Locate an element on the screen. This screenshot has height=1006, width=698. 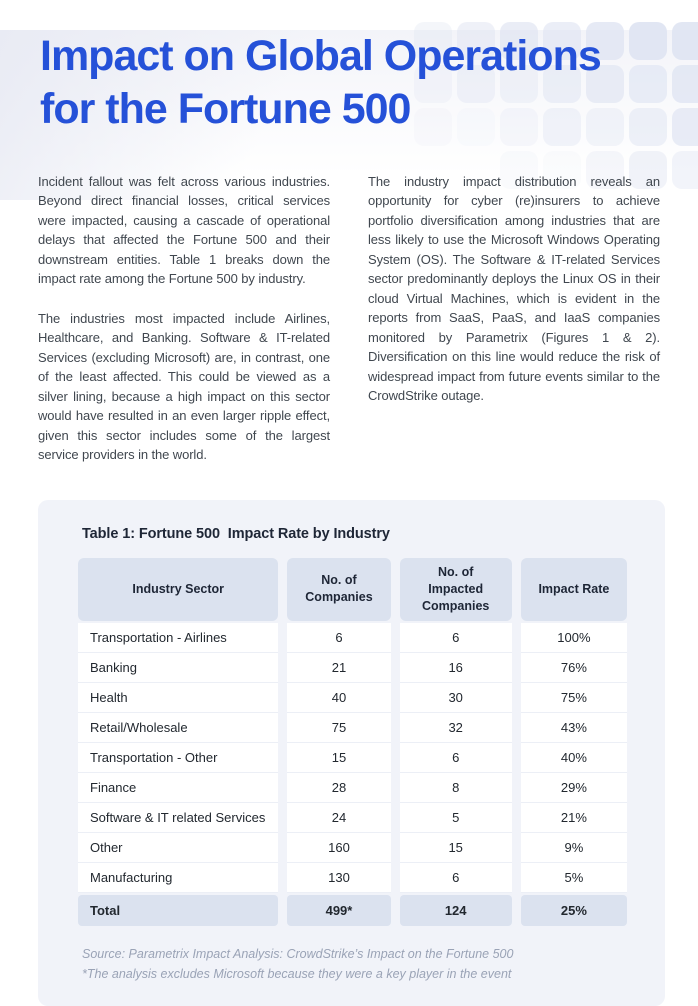
rate-cell: 9% is located at coordinates (573, 847).